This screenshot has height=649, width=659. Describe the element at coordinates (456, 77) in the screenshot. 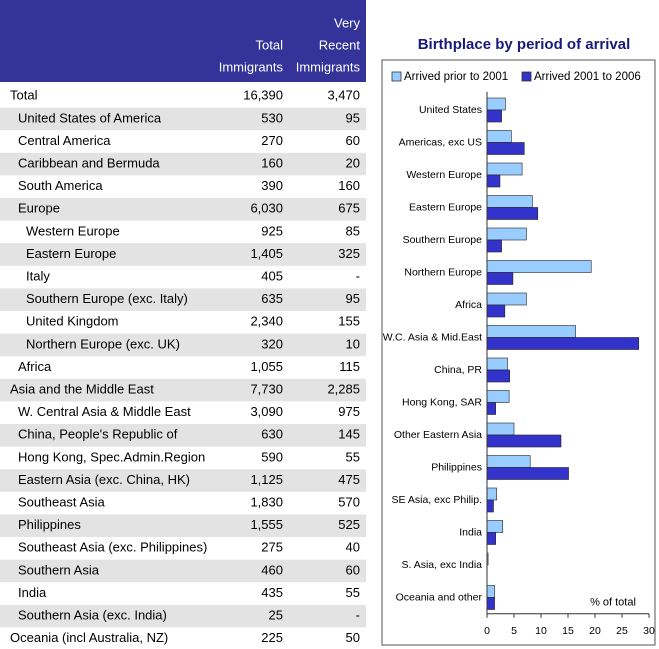

I see `legend-label: Arrived prior to 2001` at that location.